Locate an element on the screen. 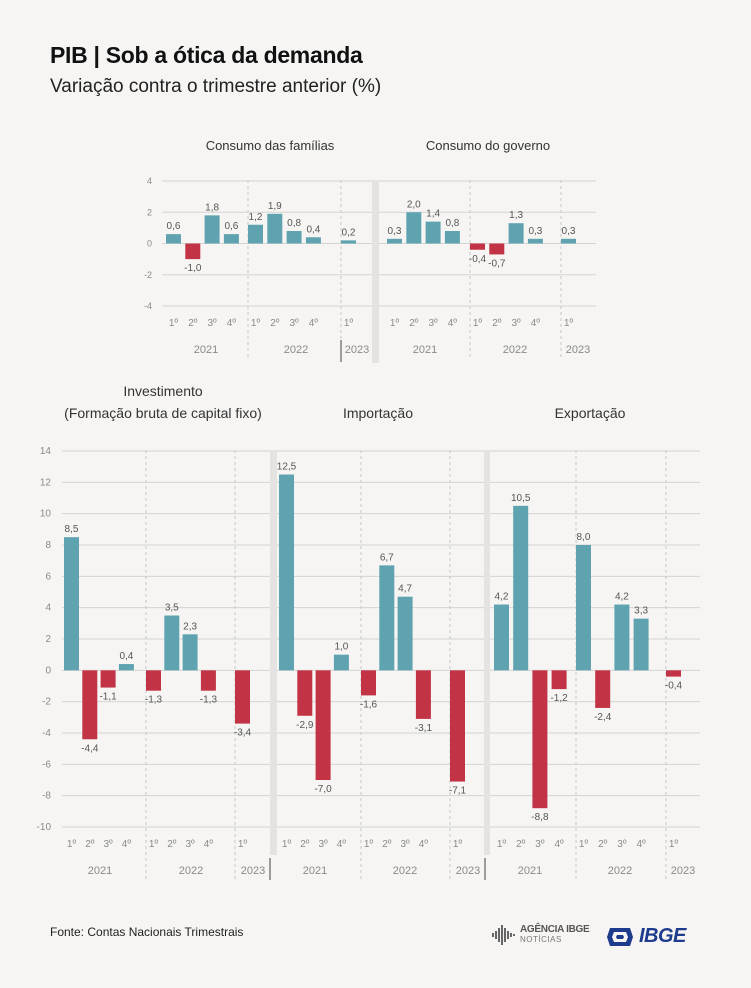 The image size is (751, 988). data-label: 1,2 is located at coordinates (256, 217).